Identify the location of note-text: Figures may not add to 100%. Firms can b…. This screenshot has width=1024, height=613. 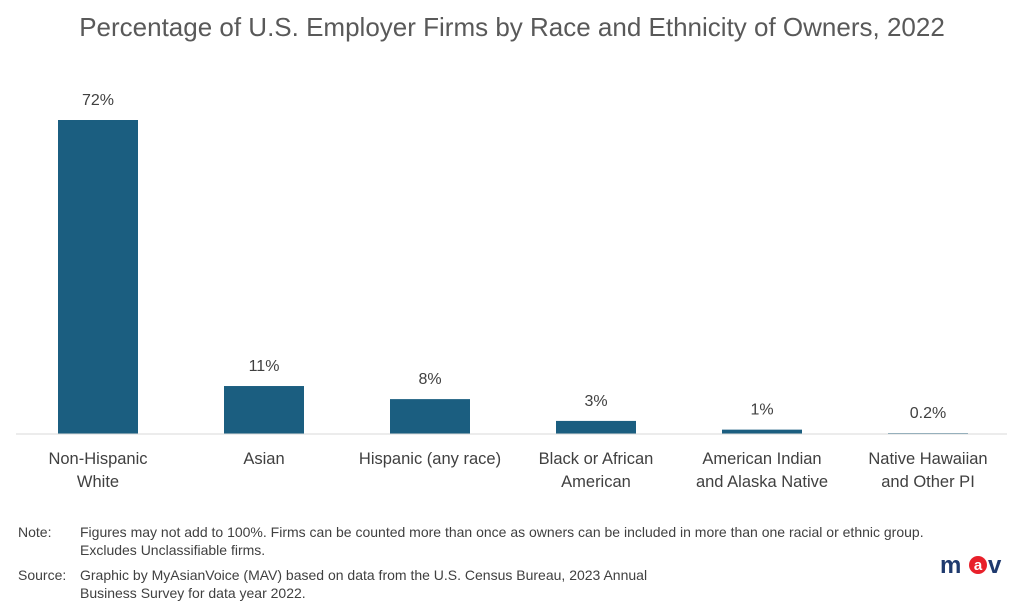
(502, 541).